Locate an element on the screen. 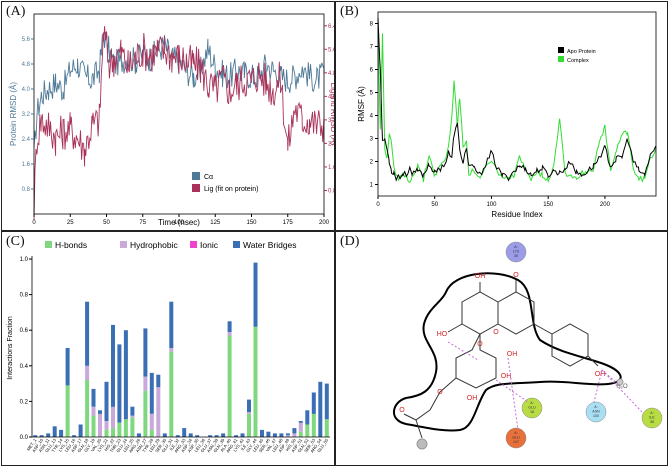 Image resolution: width=669 pixels, height=470 pixels. series-line-complex is located at coordinates (517, 105).